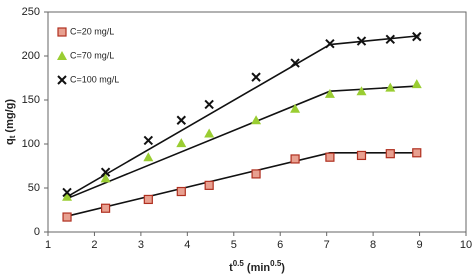 The image size is (474, 278). I want to click on x-tick-label: 10, so click(466, 245).